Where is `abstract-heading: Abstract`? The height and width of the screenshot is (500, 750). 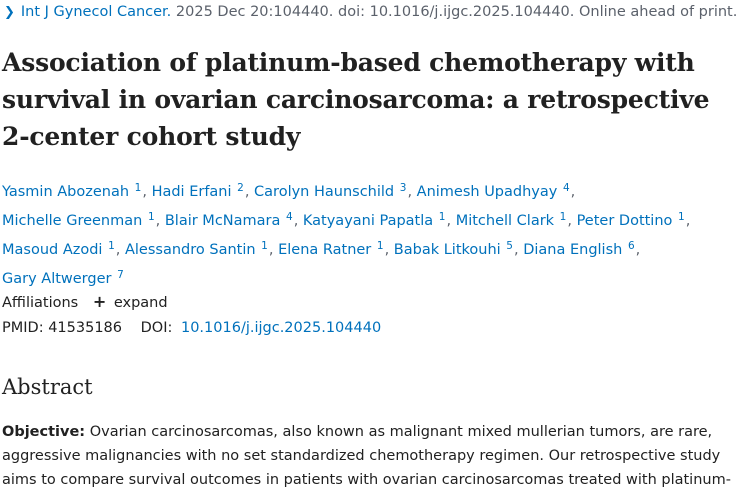 abstract-heading: Abstract is located at coordinates (47, 387).